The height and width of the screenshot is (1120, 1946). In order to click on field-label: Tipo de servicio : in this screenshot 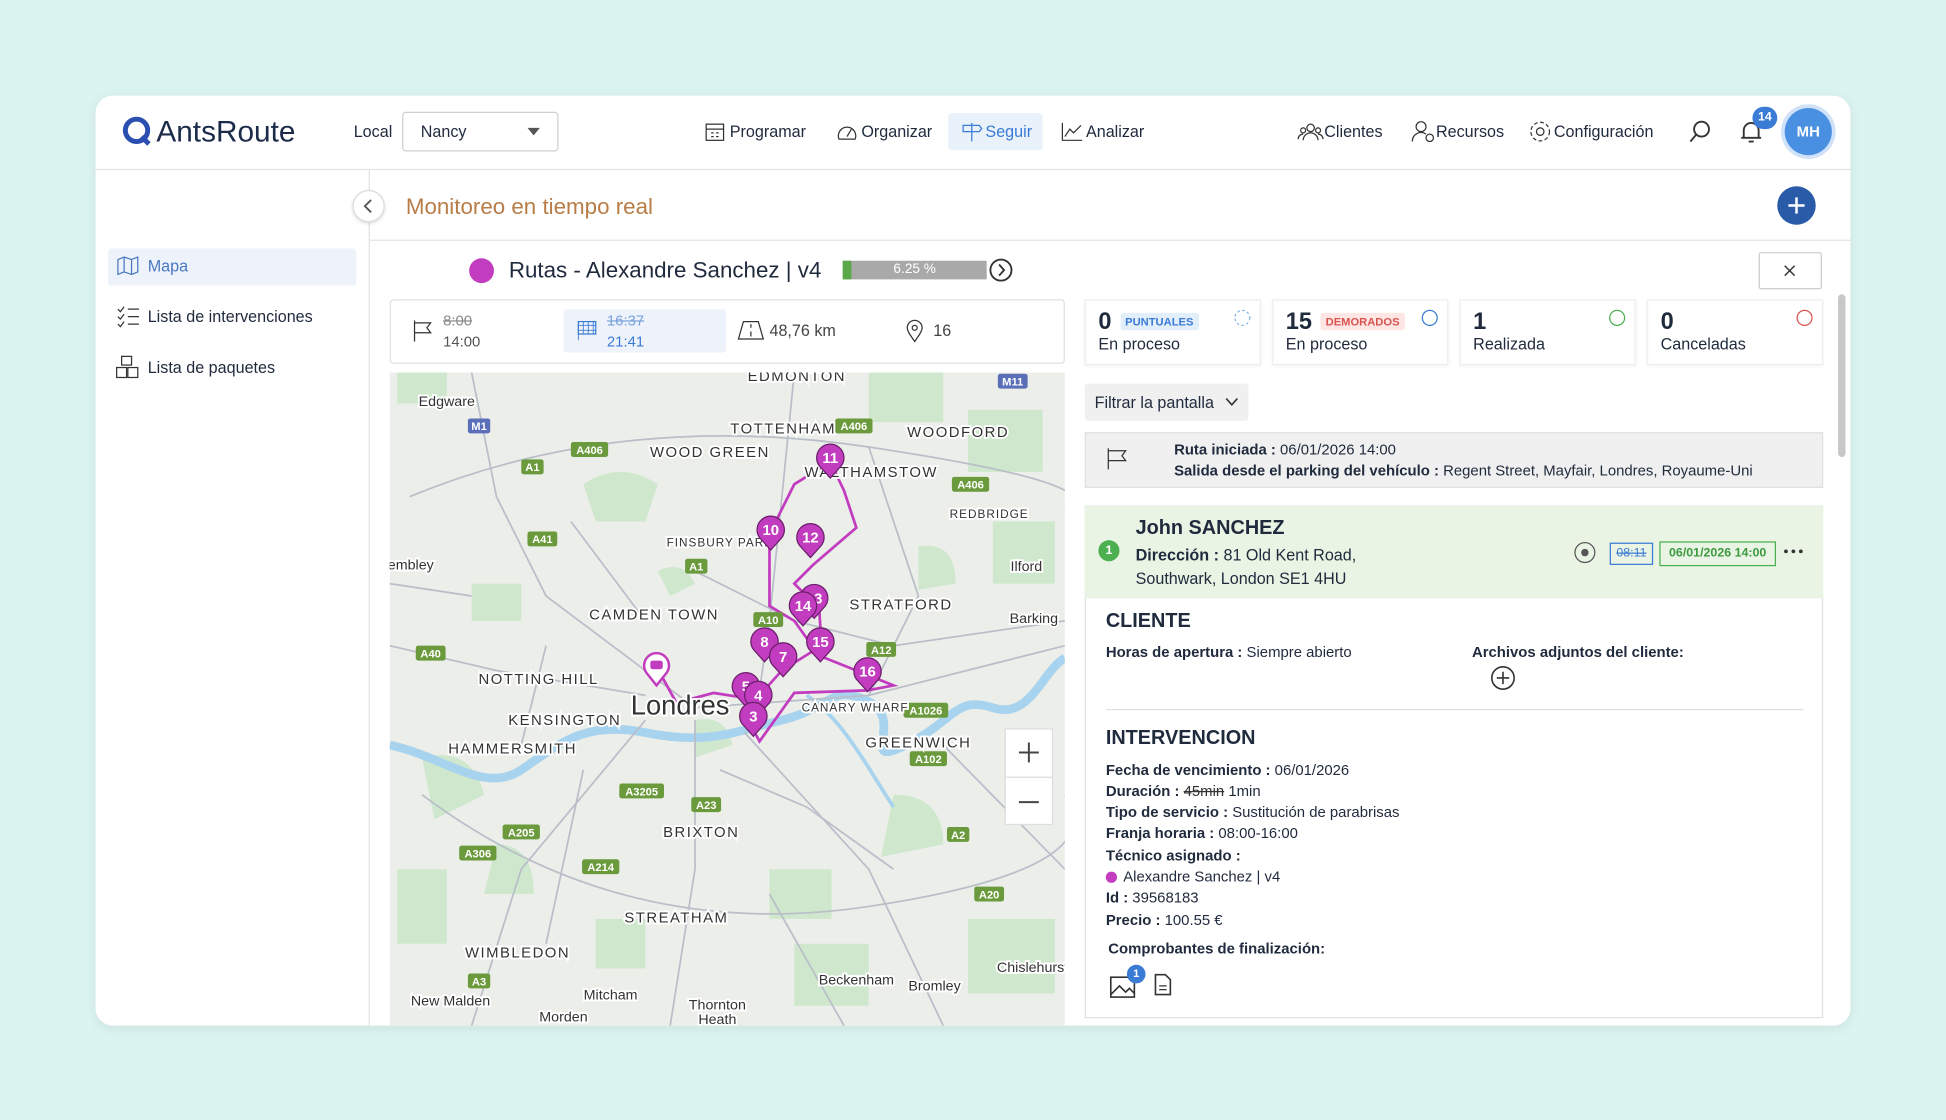, I will do `click(1167, 811)`.